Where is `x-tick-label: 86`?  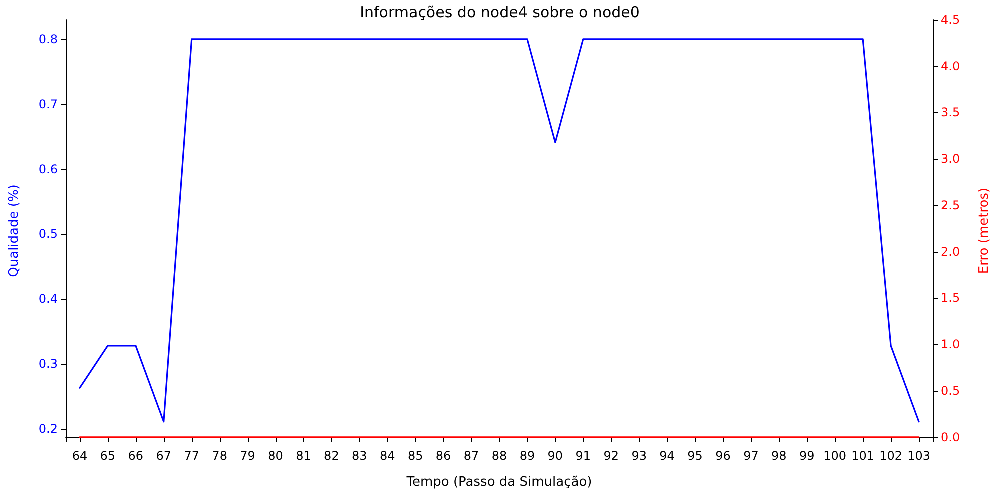 x-tick-label: 86 is located at coordinates (444, 456).